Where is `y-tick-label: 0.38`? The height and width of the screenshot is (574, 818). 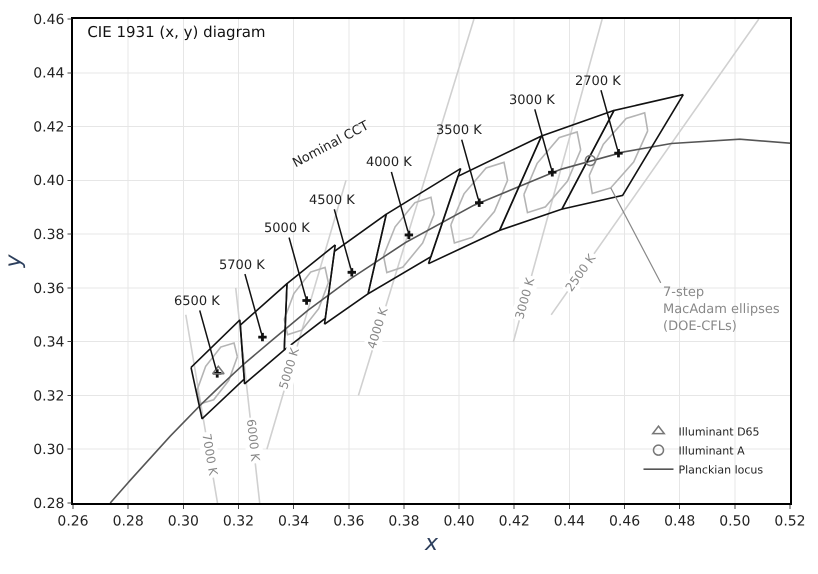 y-tick-label: 0.38 is located at coordinates (48, 235).